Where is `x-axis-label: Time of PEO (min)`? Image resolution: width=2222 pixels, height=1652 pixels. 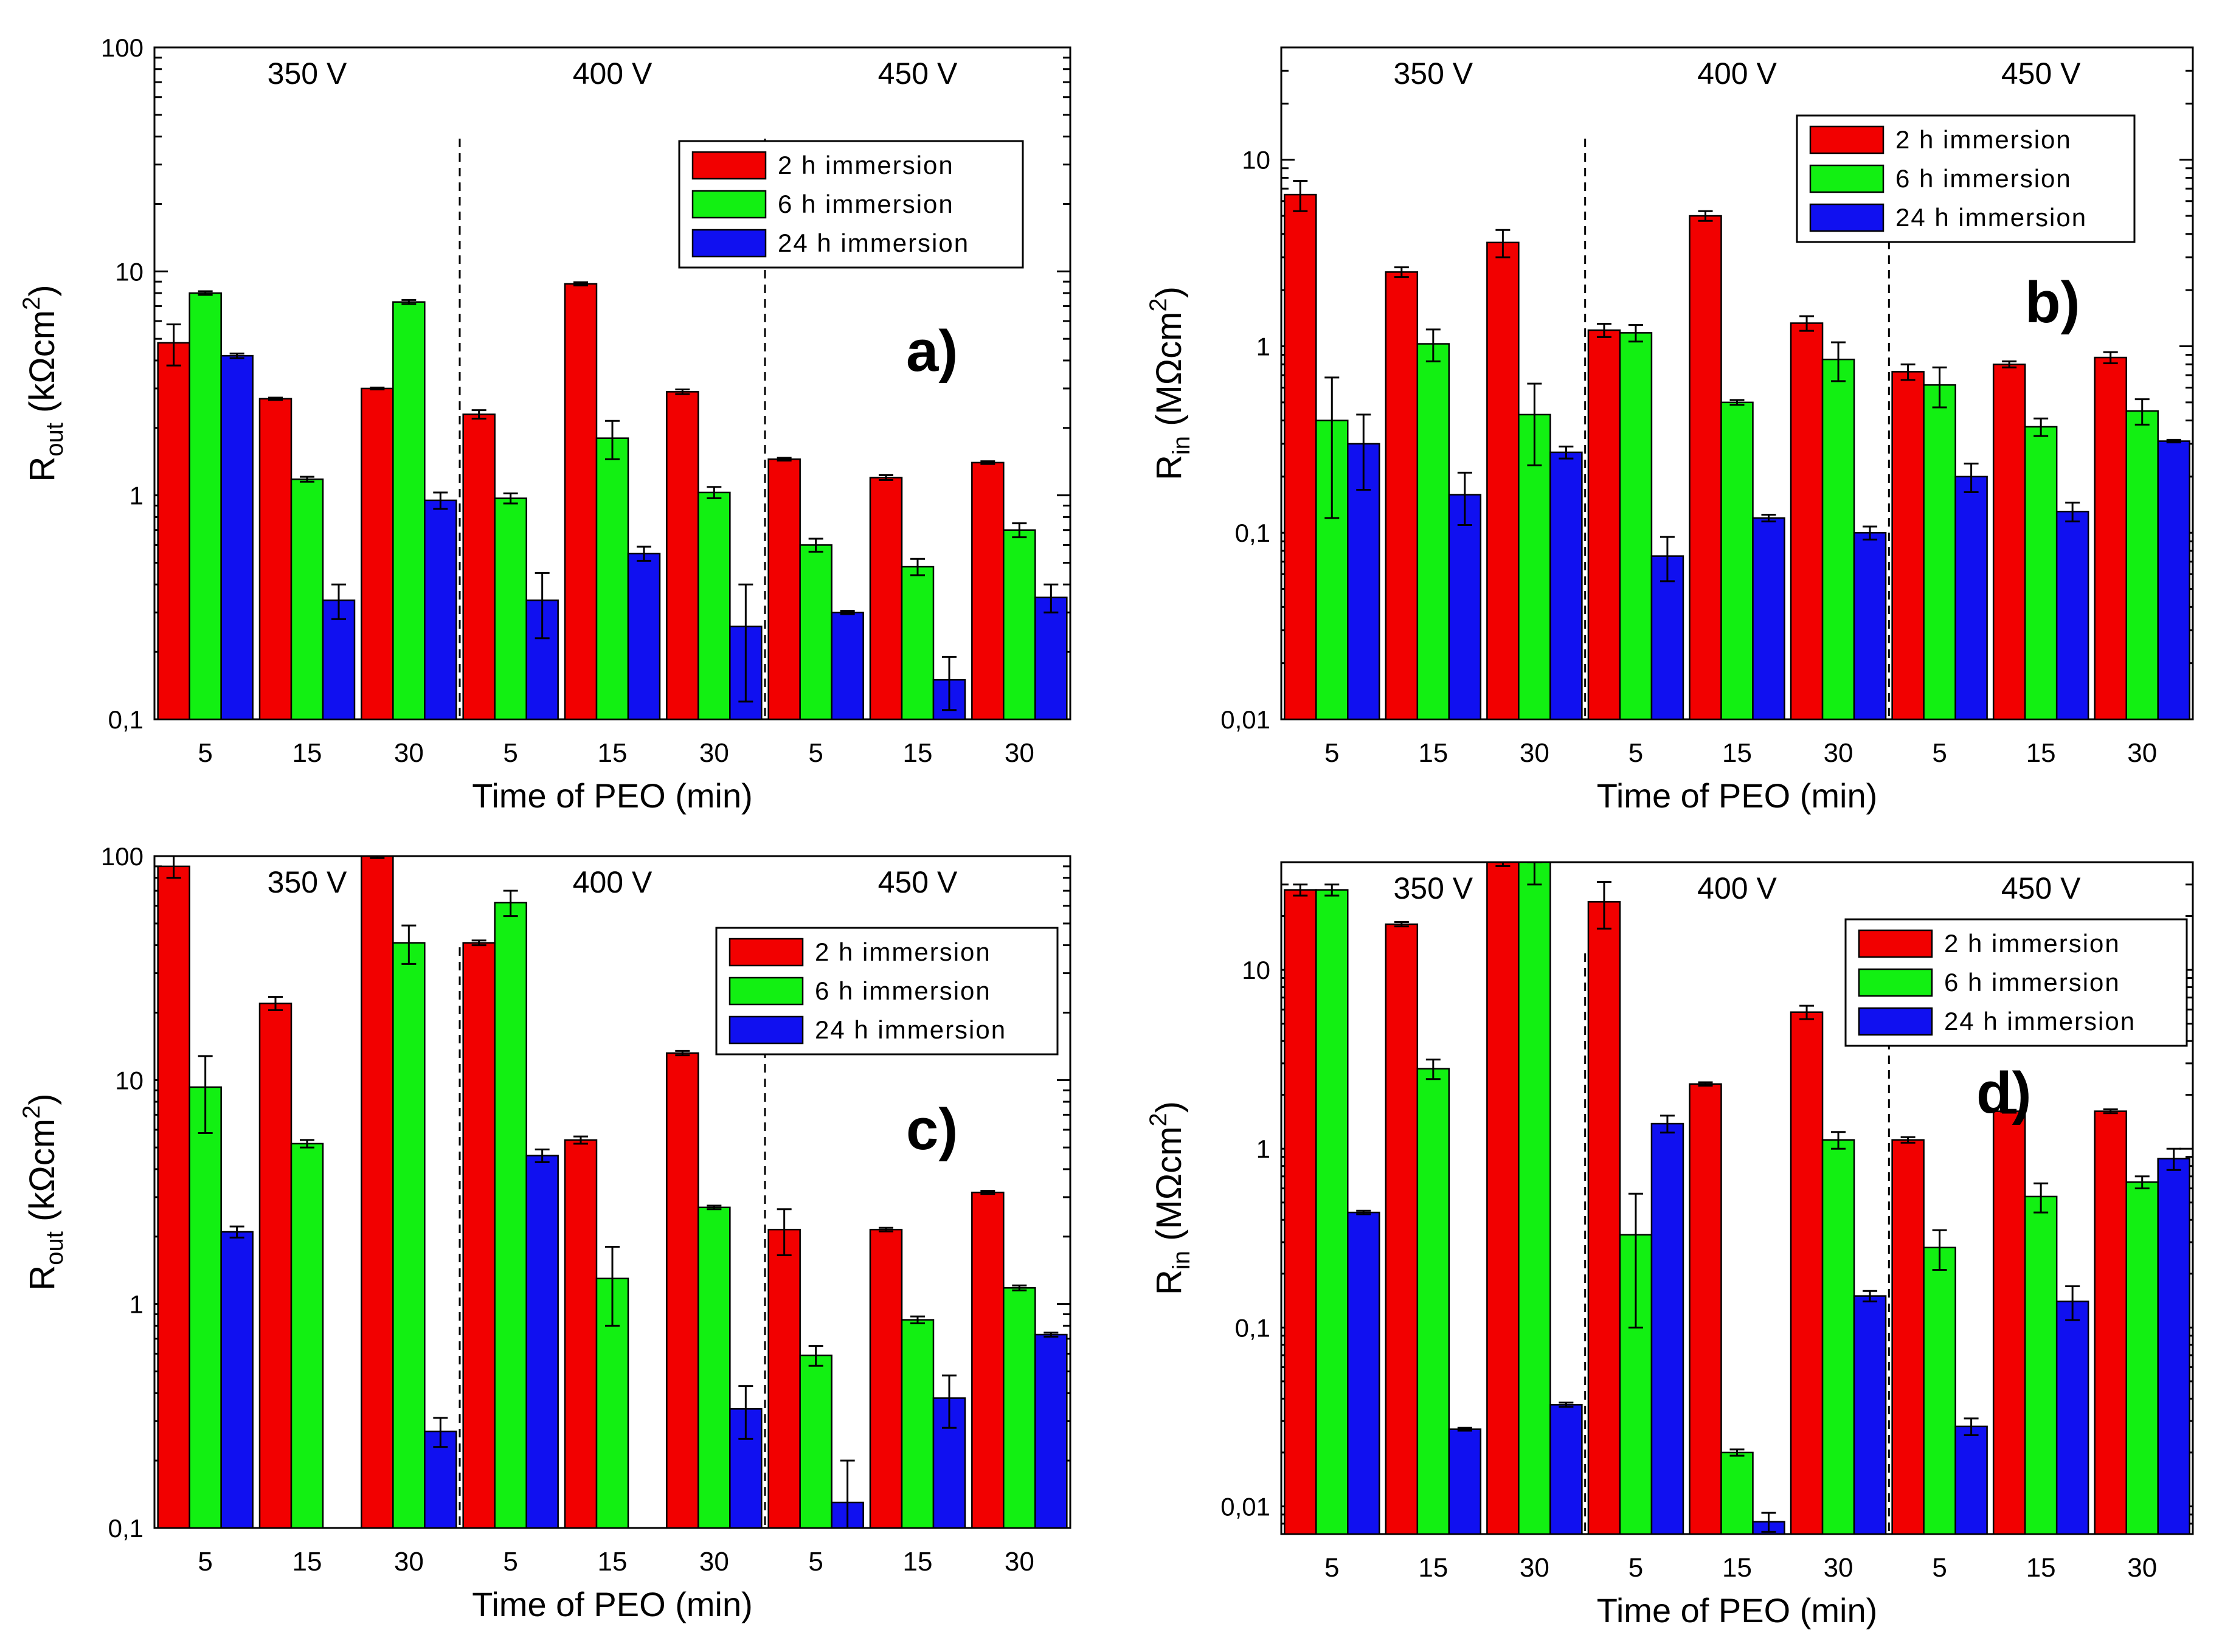
x-axis-label: Time of PEO (min) is located at coordinates (612, 795).